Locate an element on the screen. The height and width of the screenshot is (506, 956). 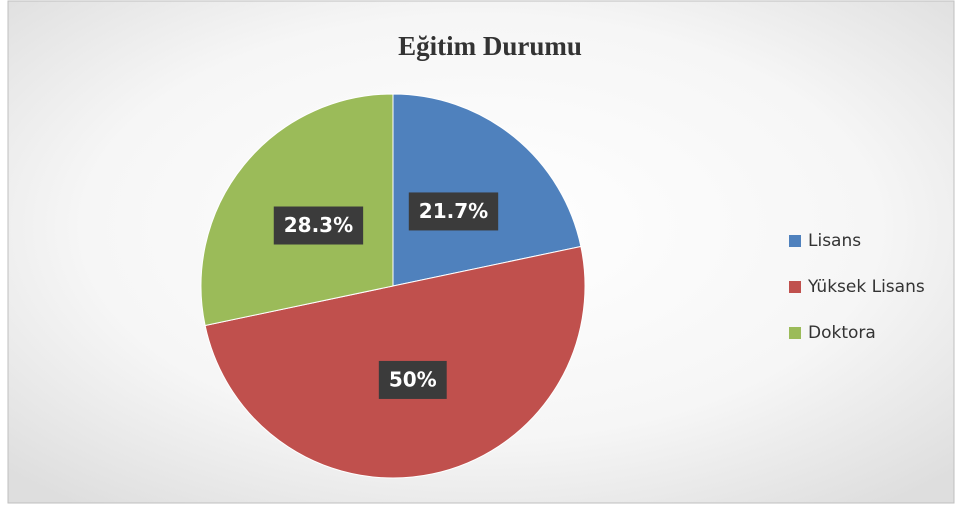
data-label: 50% is located at coordinates (413, 379).